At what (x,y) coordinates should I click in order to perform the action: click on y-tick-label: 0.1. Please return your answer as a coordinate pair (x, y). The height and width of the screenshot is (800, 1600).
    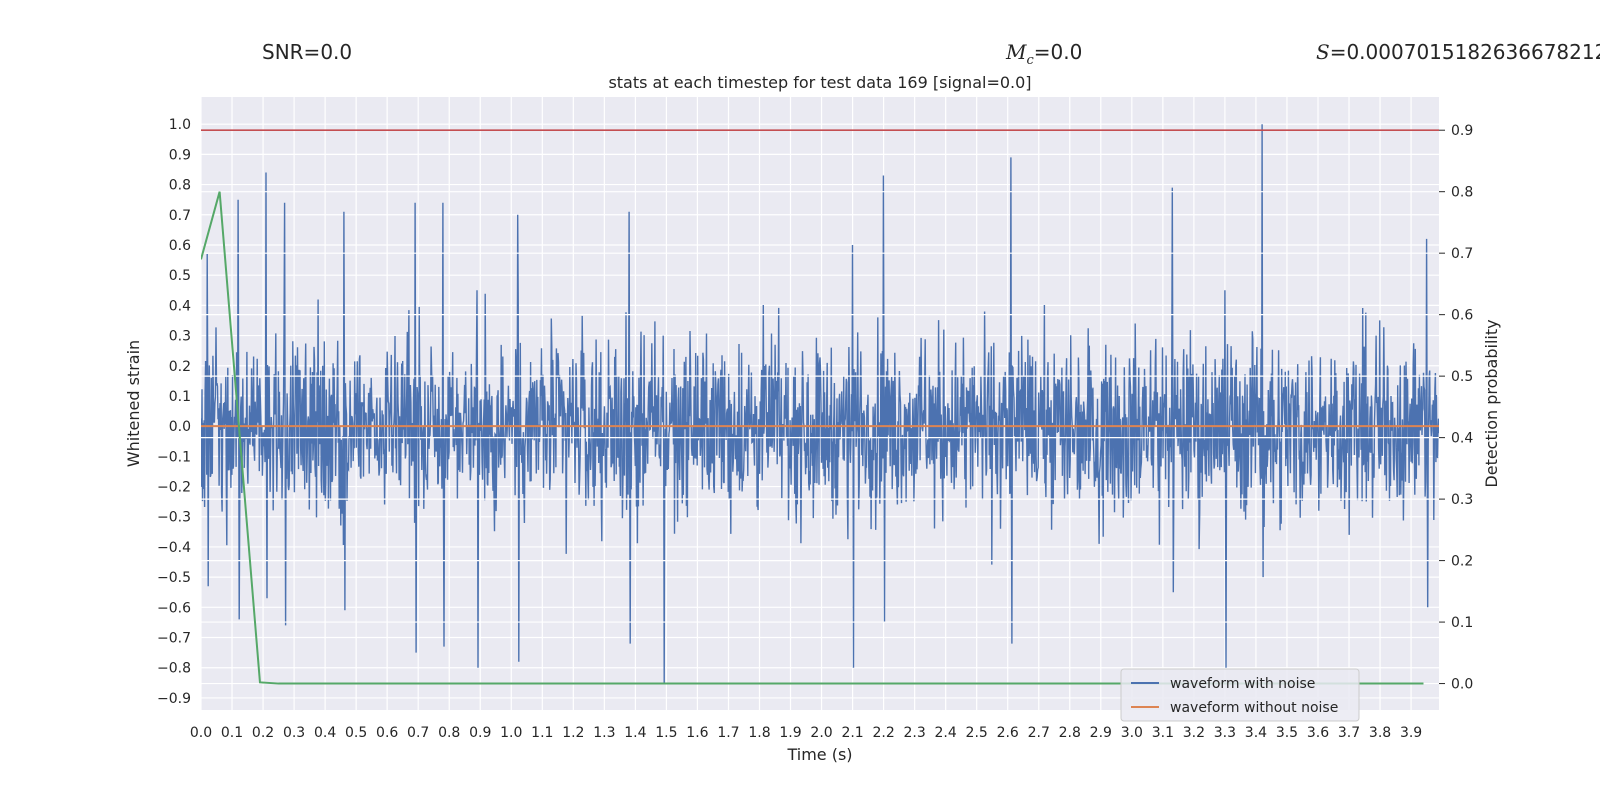
    Looking at the image, I should click on (180, 397).